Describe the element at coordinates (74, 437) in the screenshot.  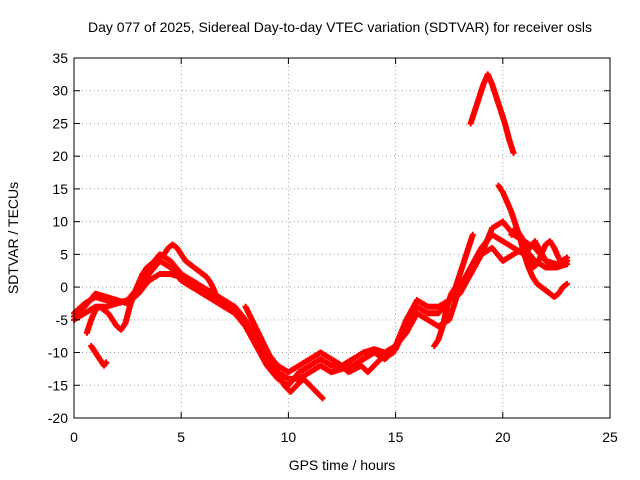
I see `x-tick-label: 0` at that location.